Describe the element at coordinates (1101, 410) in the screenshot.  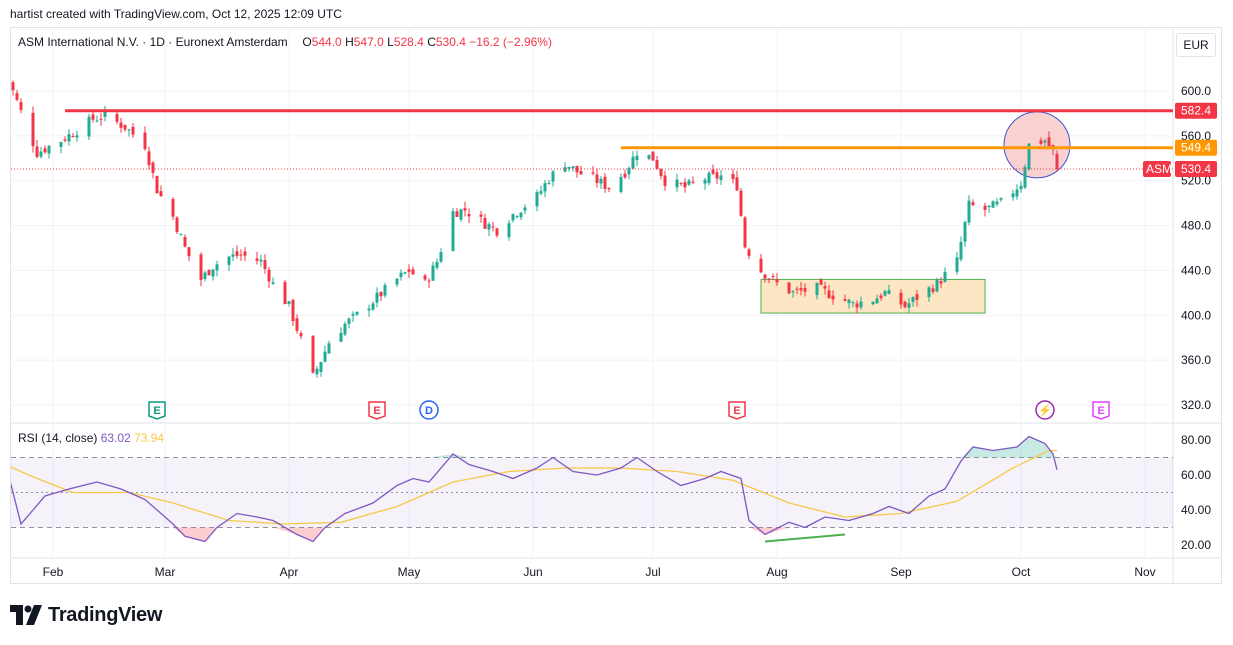
I see `earnings-upcoming-event-marker` at that location.